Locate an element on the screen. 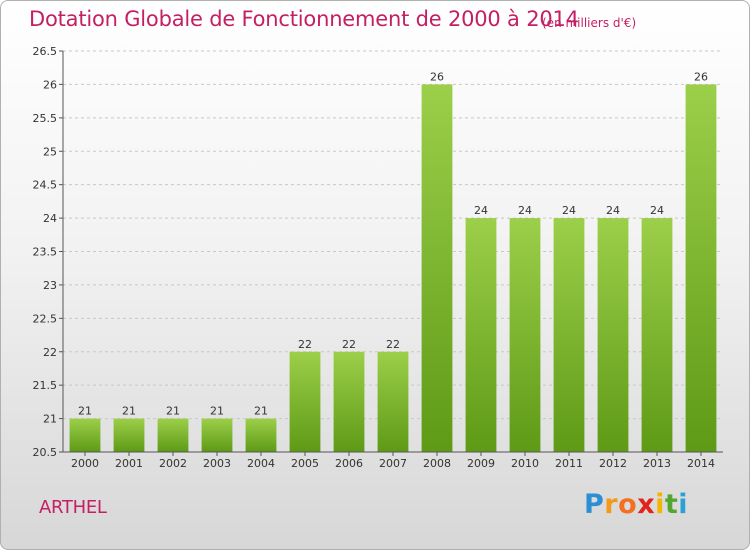 This screenshot has width=750, height=550. x-tick-label: 2000 is located at coordinates (85, 463).